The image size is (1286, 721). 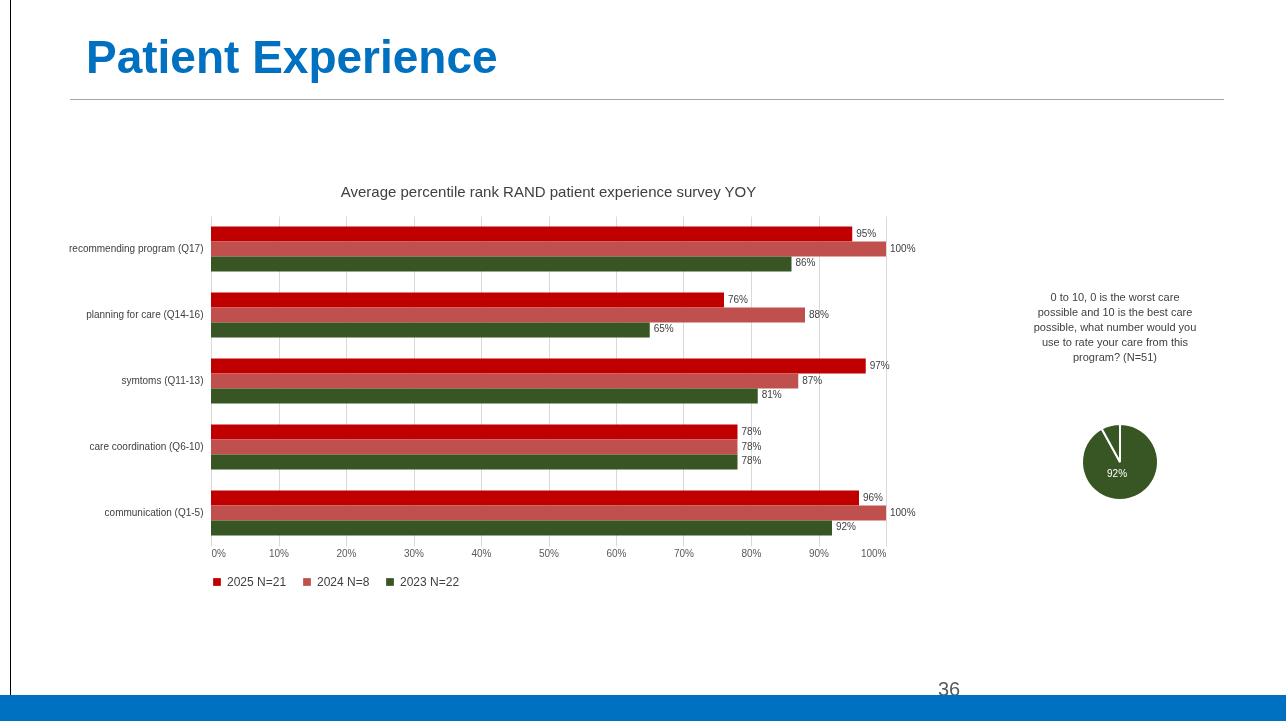 What do you see at coordinates (343, 582) in the screenshot?
I see `legend-label: 2024 N=8` at bounding box center [343, 582].